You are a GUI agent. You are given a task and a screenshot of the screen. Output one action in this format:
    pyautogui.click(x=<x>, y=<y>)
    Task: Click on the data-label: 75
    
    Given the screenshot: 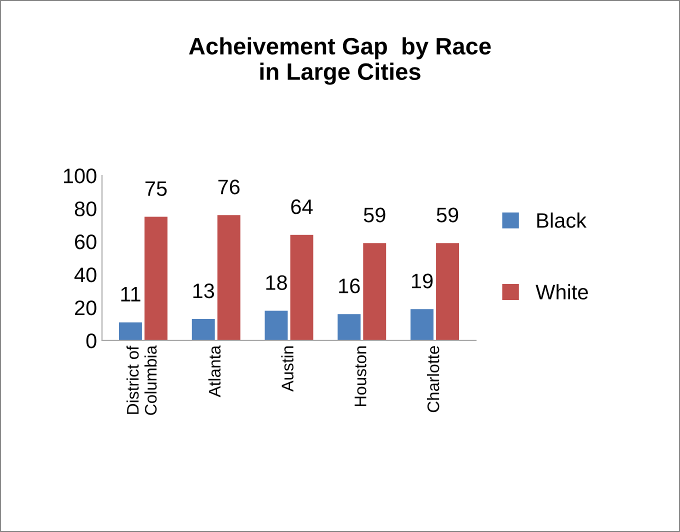 What is the action you would take?
    pyautogui.click(x=156, y=188)
    